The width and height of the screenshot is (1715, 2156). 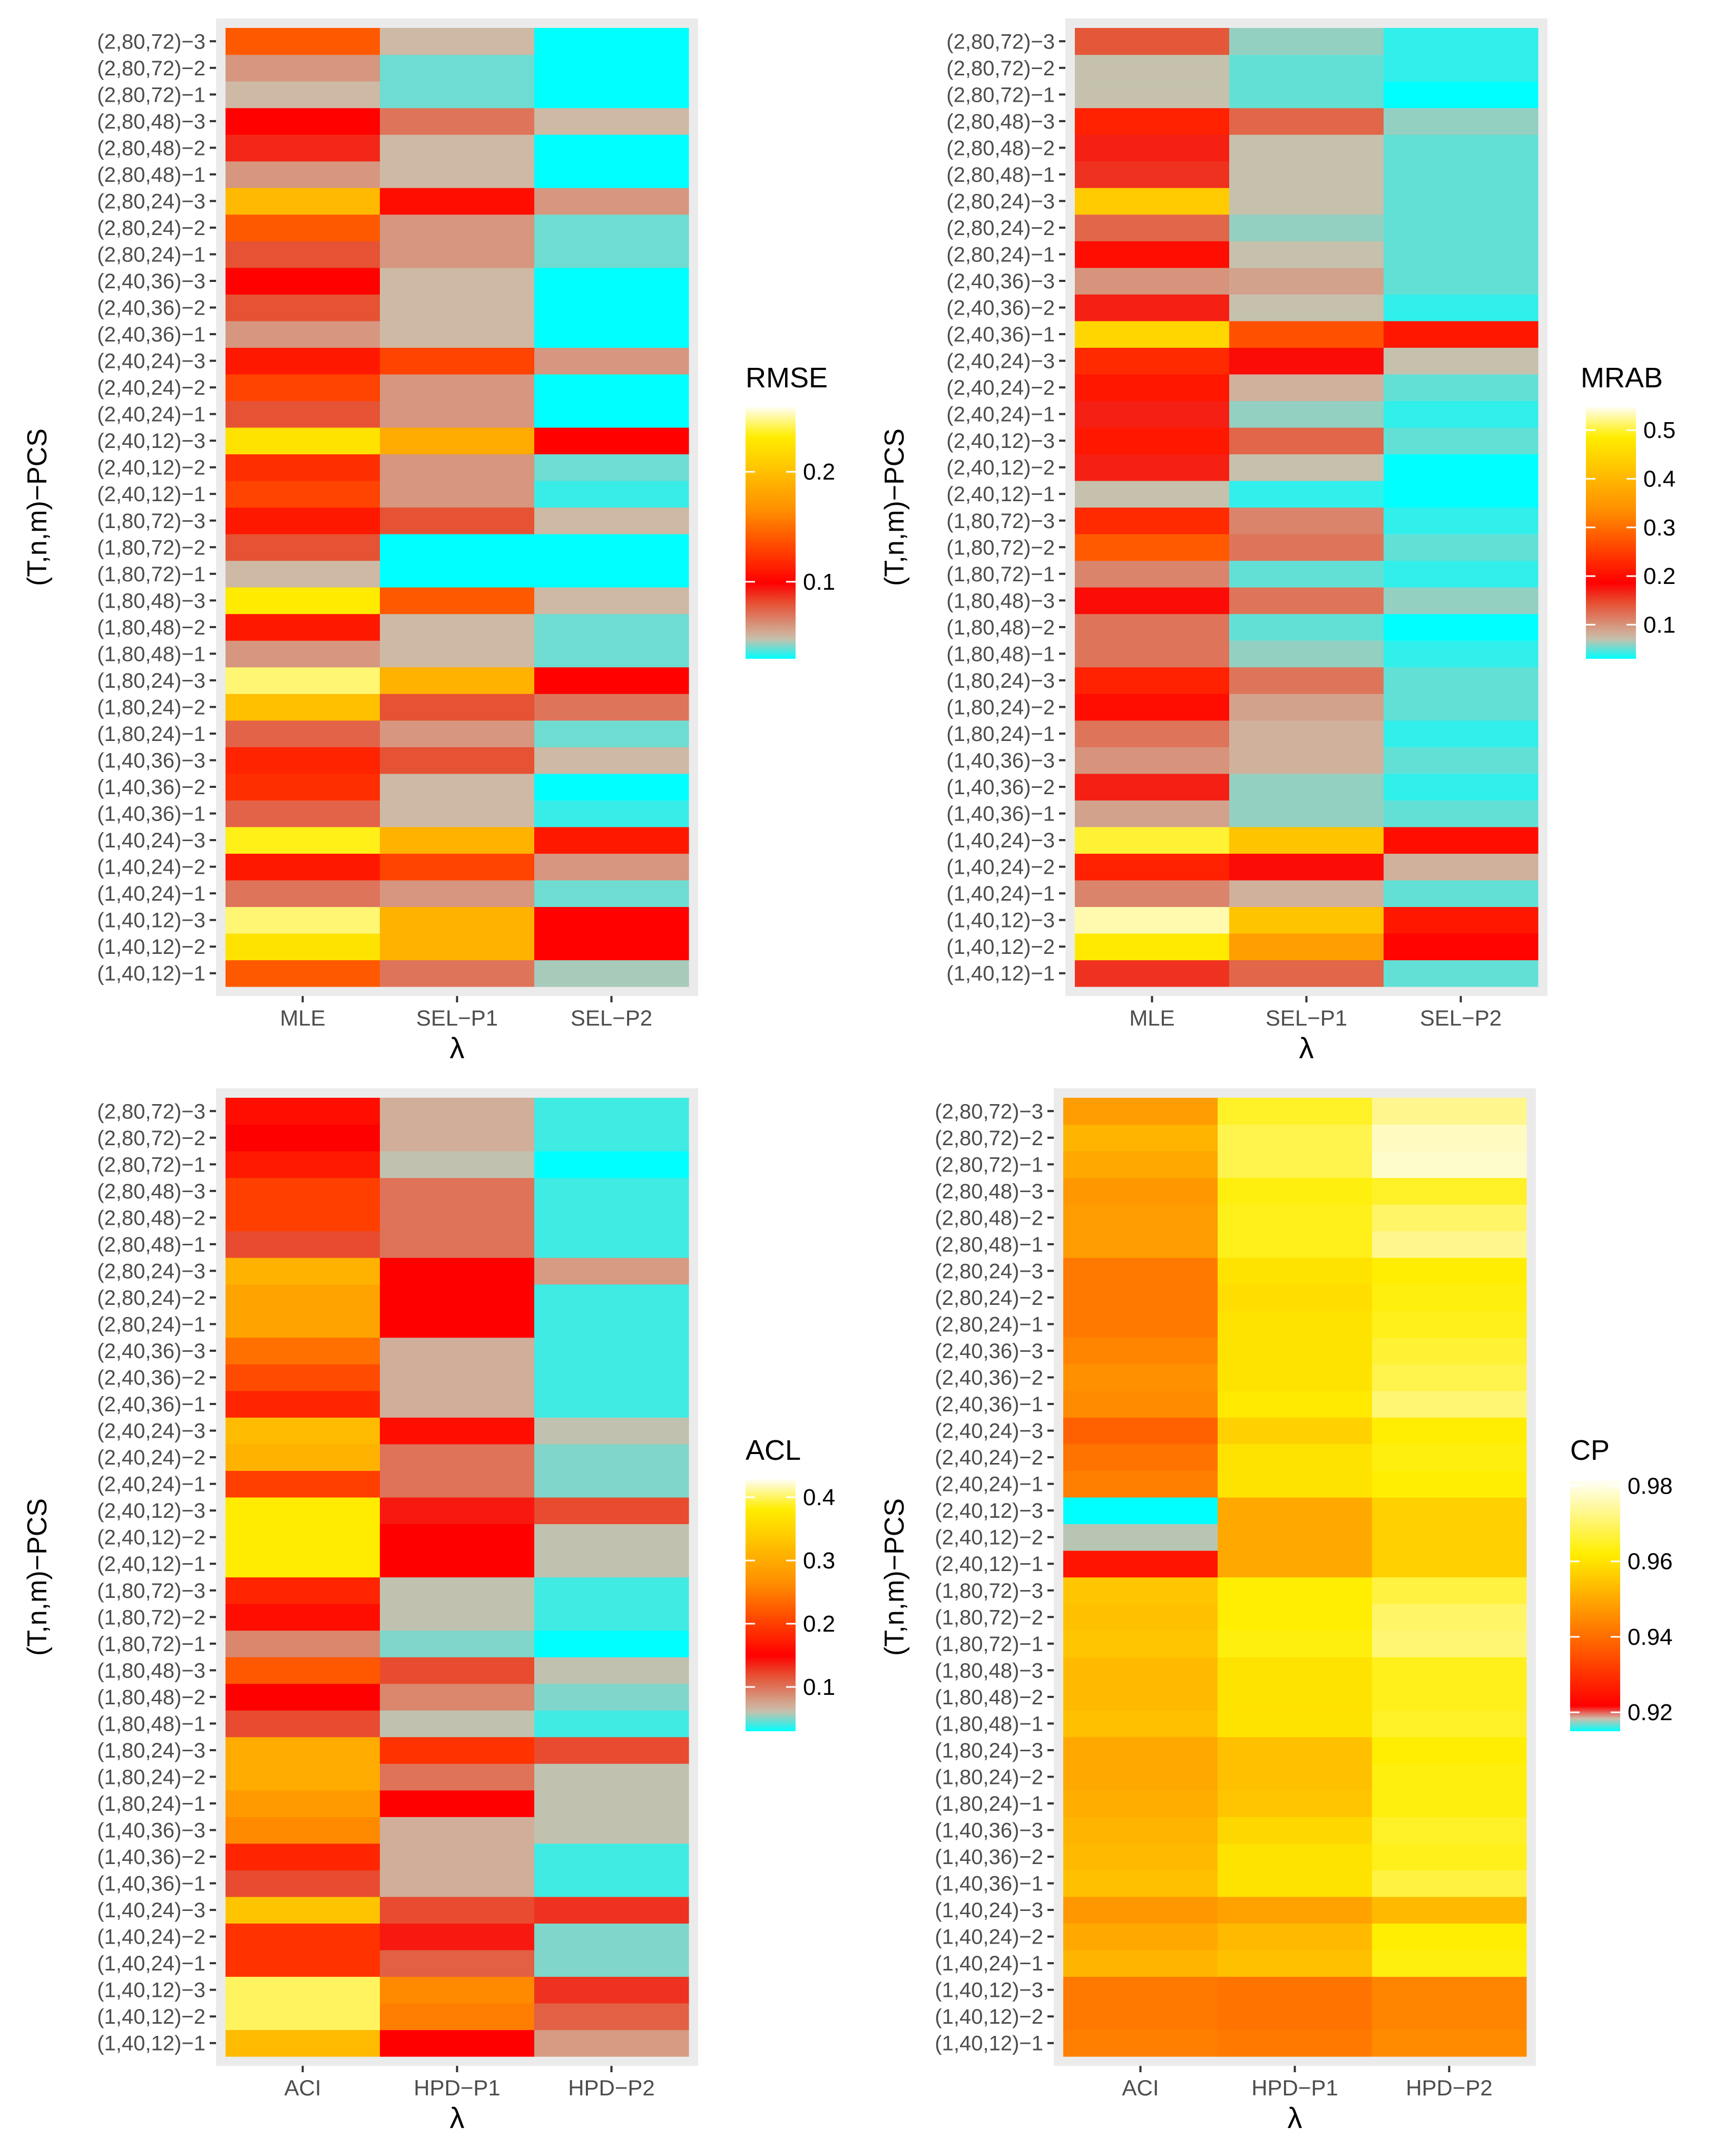 What do you see at coordinates (151, 1777) in the screenshot?
I see `y-tick-label: (1,80,24)−2` at bounding box center [151, 1777].